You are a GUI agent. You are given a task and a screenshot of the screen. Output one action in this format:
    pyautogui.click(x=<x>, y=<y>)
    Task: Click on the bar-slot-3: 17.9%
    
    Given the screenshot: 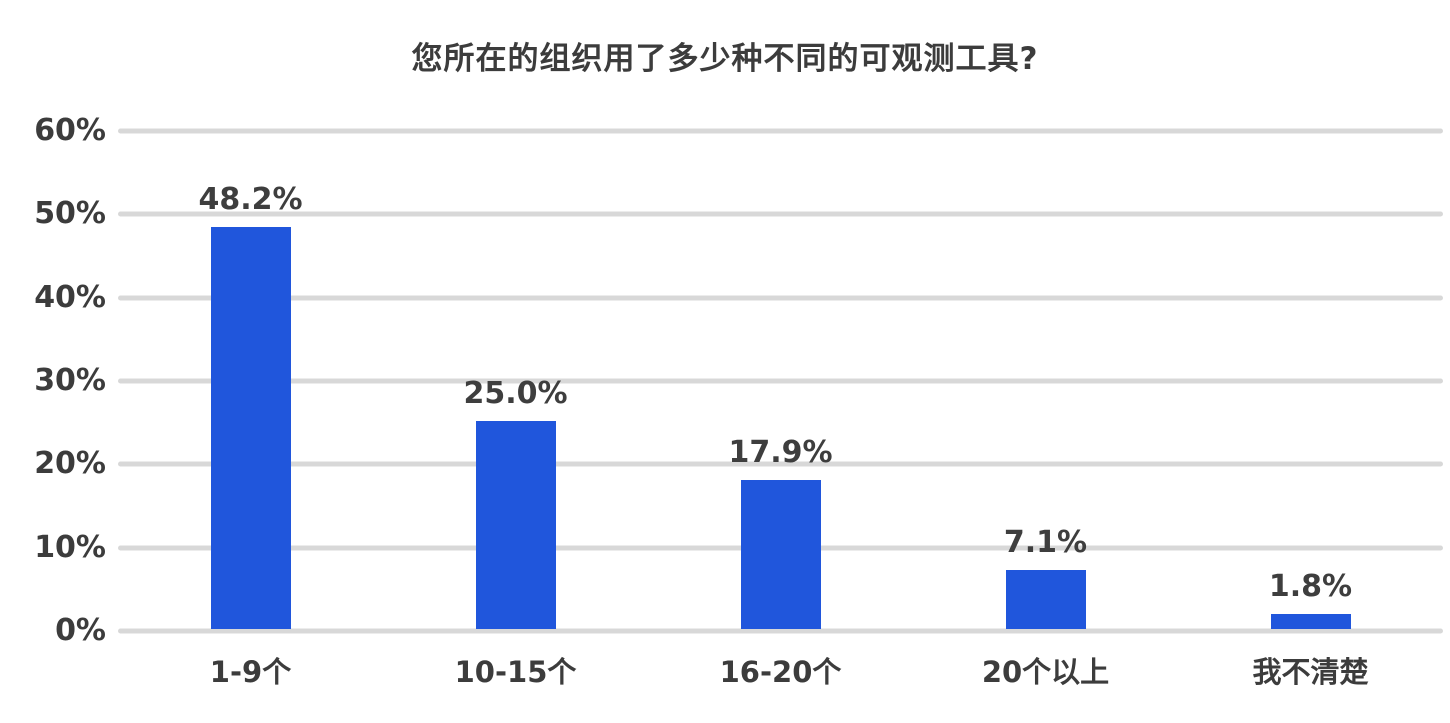 What is the action you would take?
    pyautogui.click(x=780, y=381)
    